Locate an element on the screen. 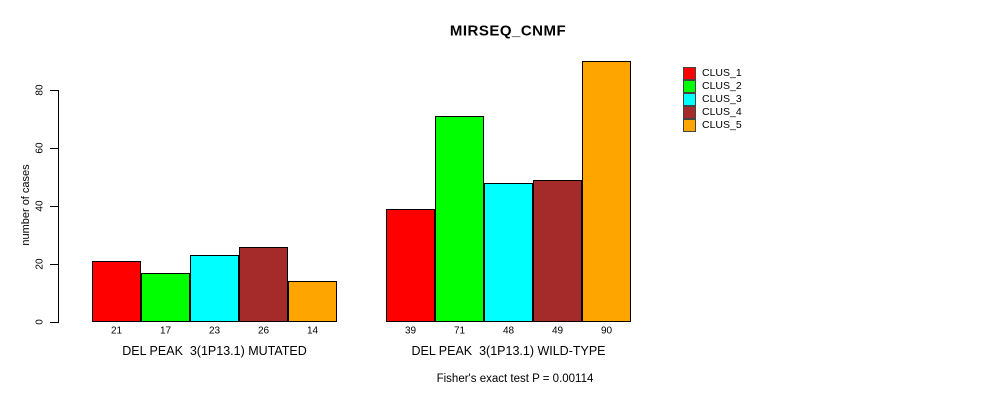 The image size is (990, 400). legend-row-CLUS_3: CLUS_3 is located at coordinates (712, 99).